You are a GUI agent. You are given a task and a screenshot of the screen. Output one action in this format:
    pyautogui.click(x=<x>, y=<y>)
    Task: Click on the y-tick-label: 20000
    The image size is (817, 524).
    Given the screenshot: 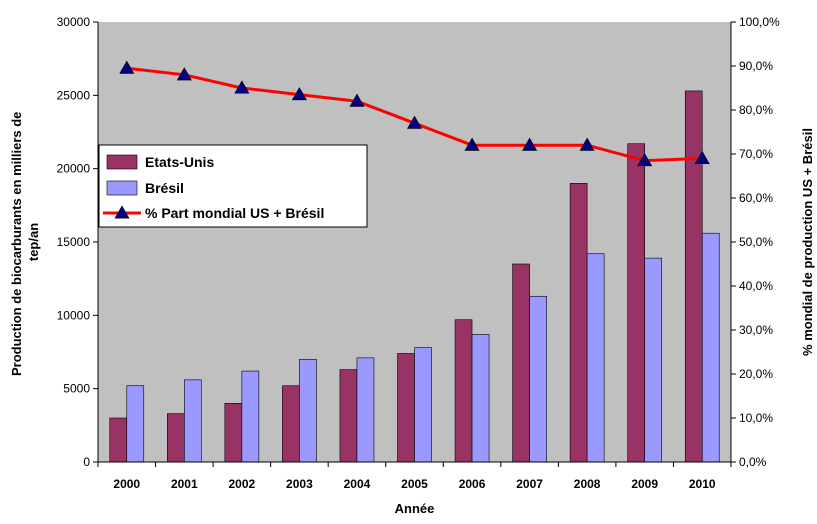 What is the action you would take?
    pyautogui.click(x=74, y=169)
    